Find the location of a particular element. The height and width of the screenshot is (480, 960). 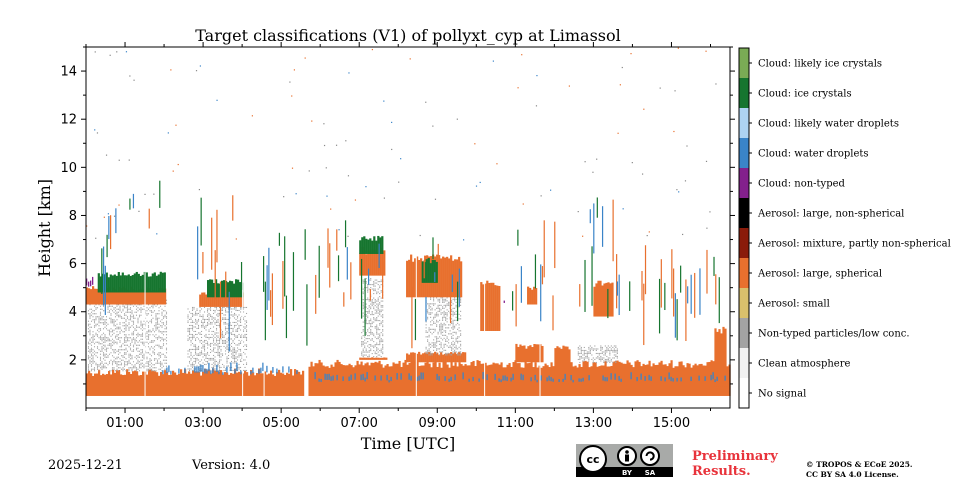

x-tick-label: 11:00 is located at coordinates (515, 423).